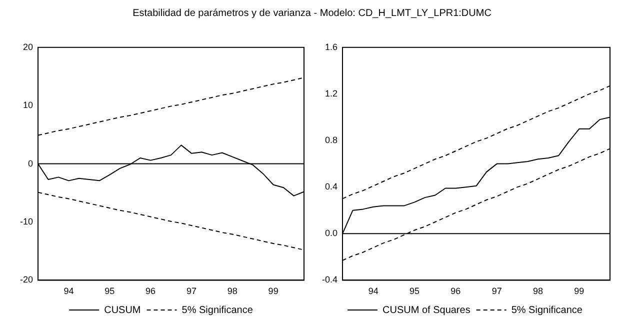 Image resolution: width=624 pixels, height=329 pixels. I want to click on chart-title: Estabilidad de parámetros y de varianza - Modelo: CD_H_LMT_LY_LPR1:DUMC, so click(312, 13).